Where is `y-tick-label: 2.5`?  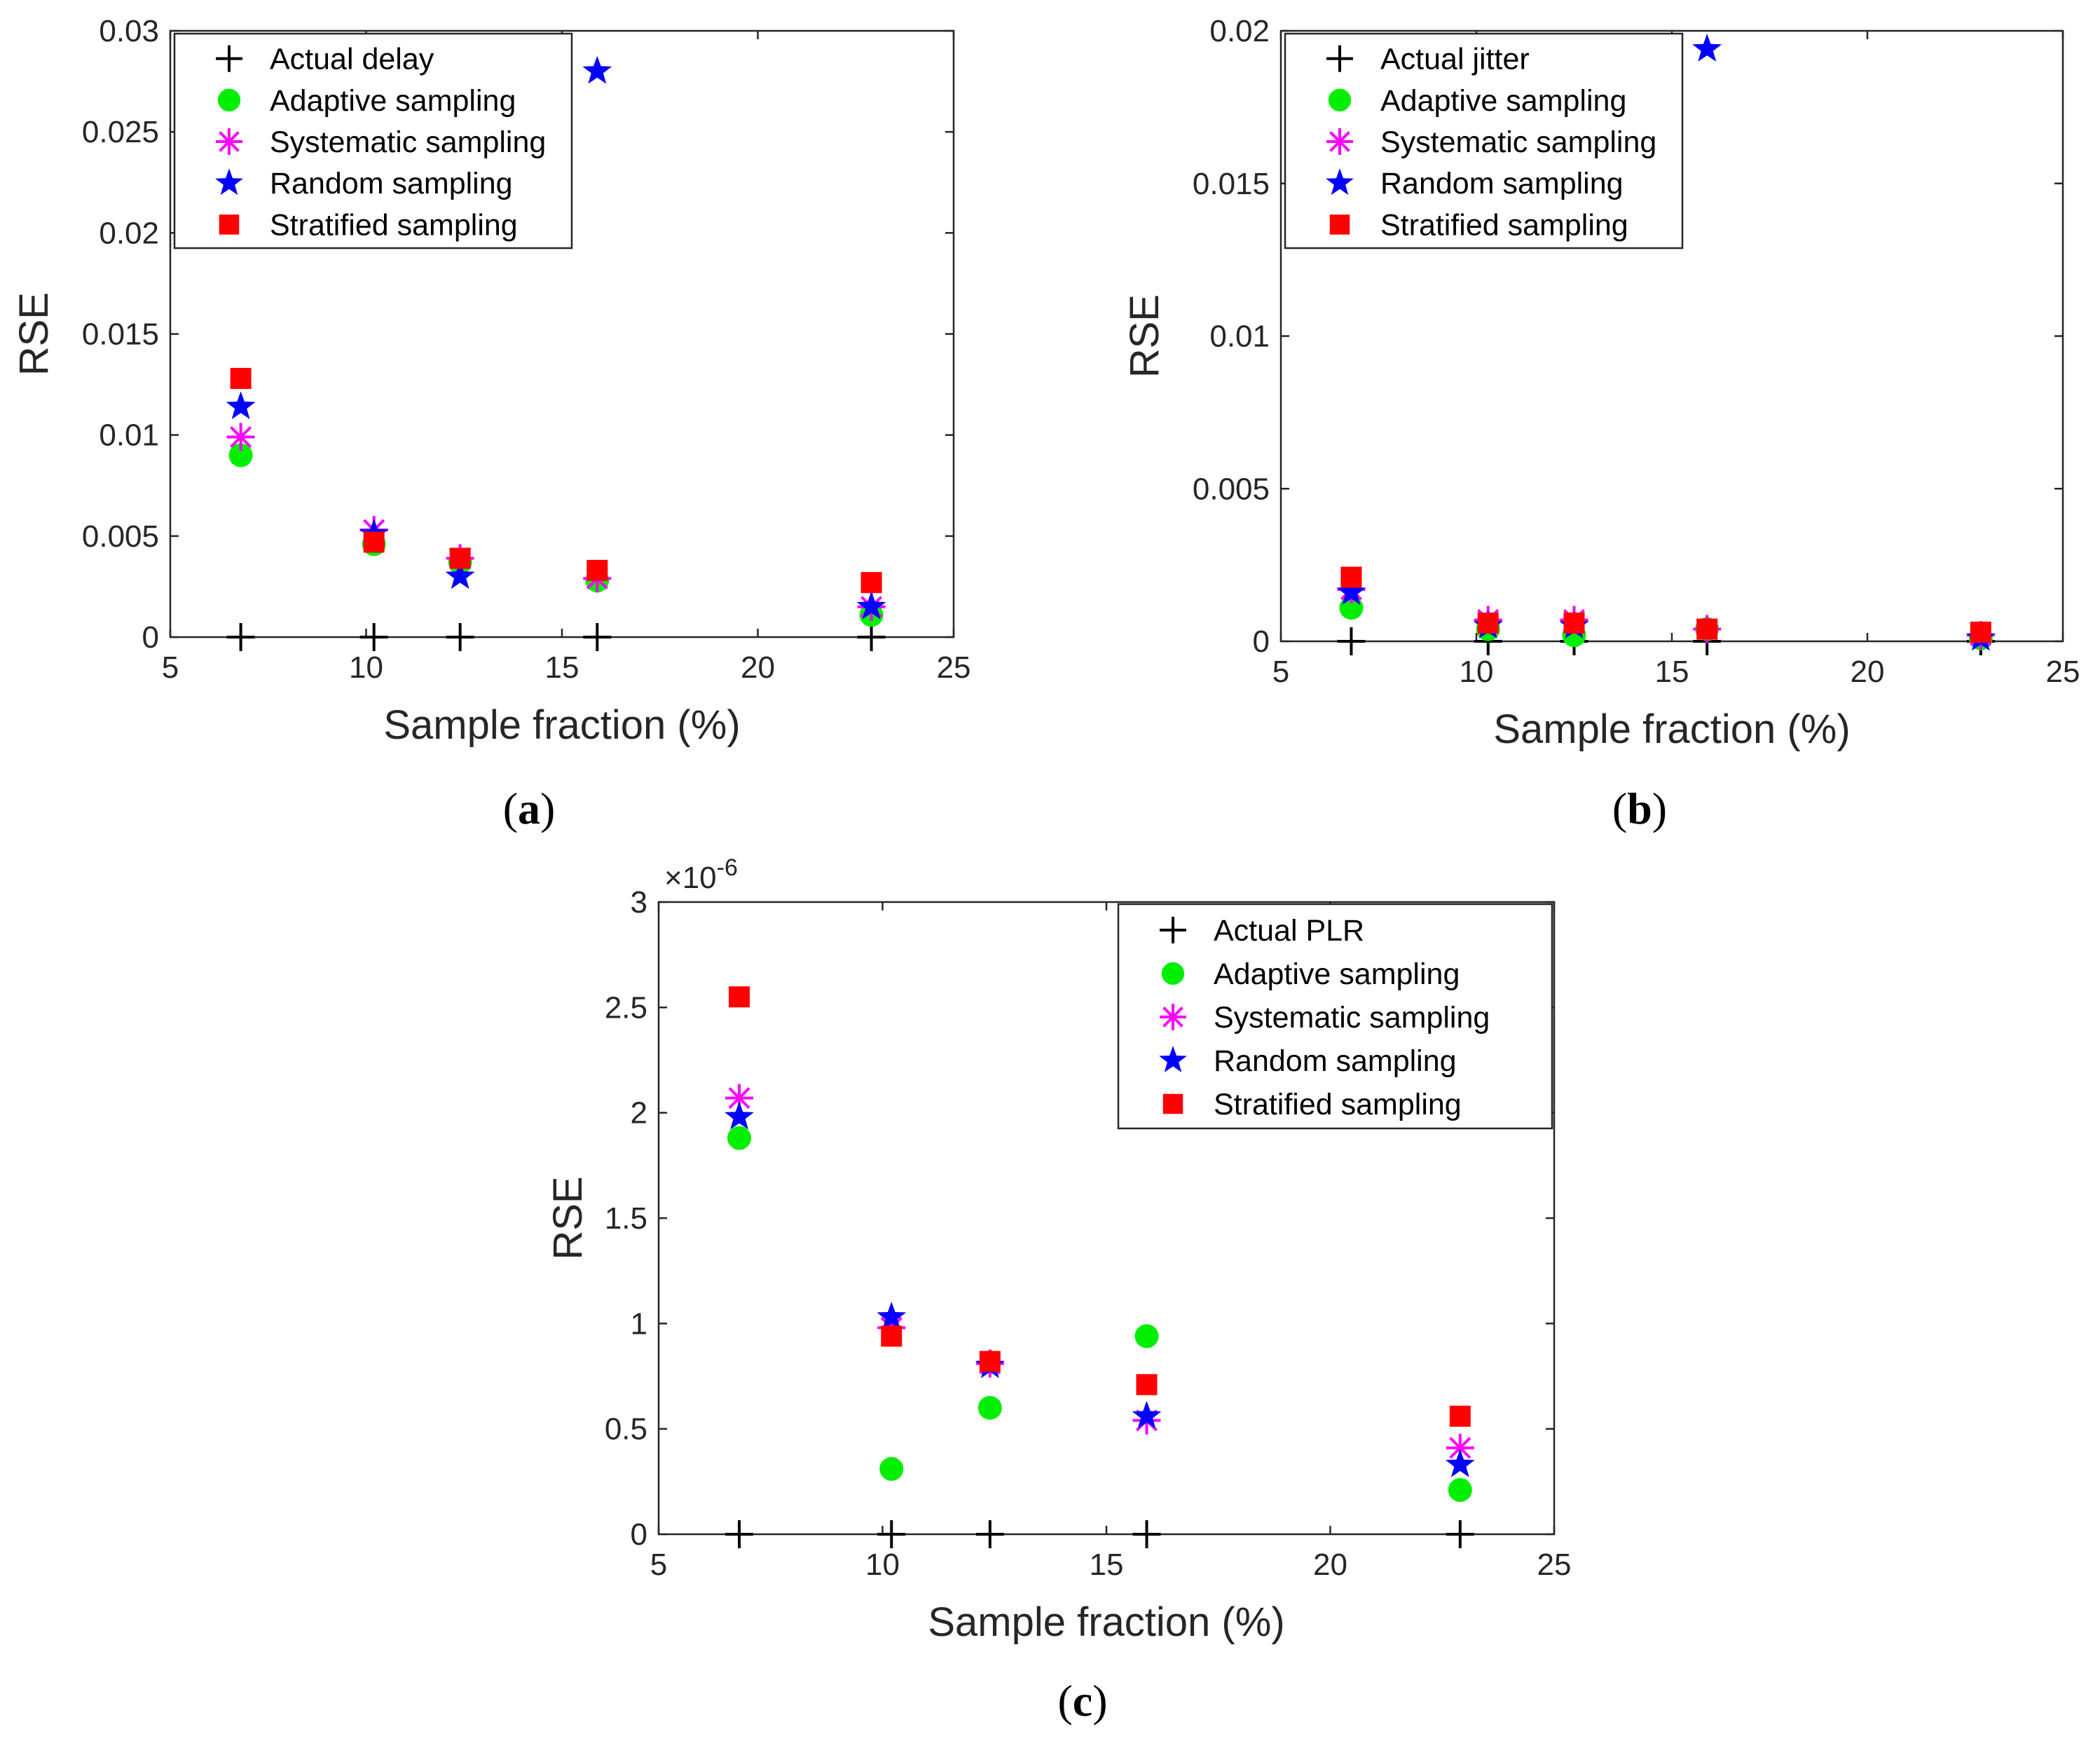 y-tick-label: 2.5 is located at coordinates (626, 1007).